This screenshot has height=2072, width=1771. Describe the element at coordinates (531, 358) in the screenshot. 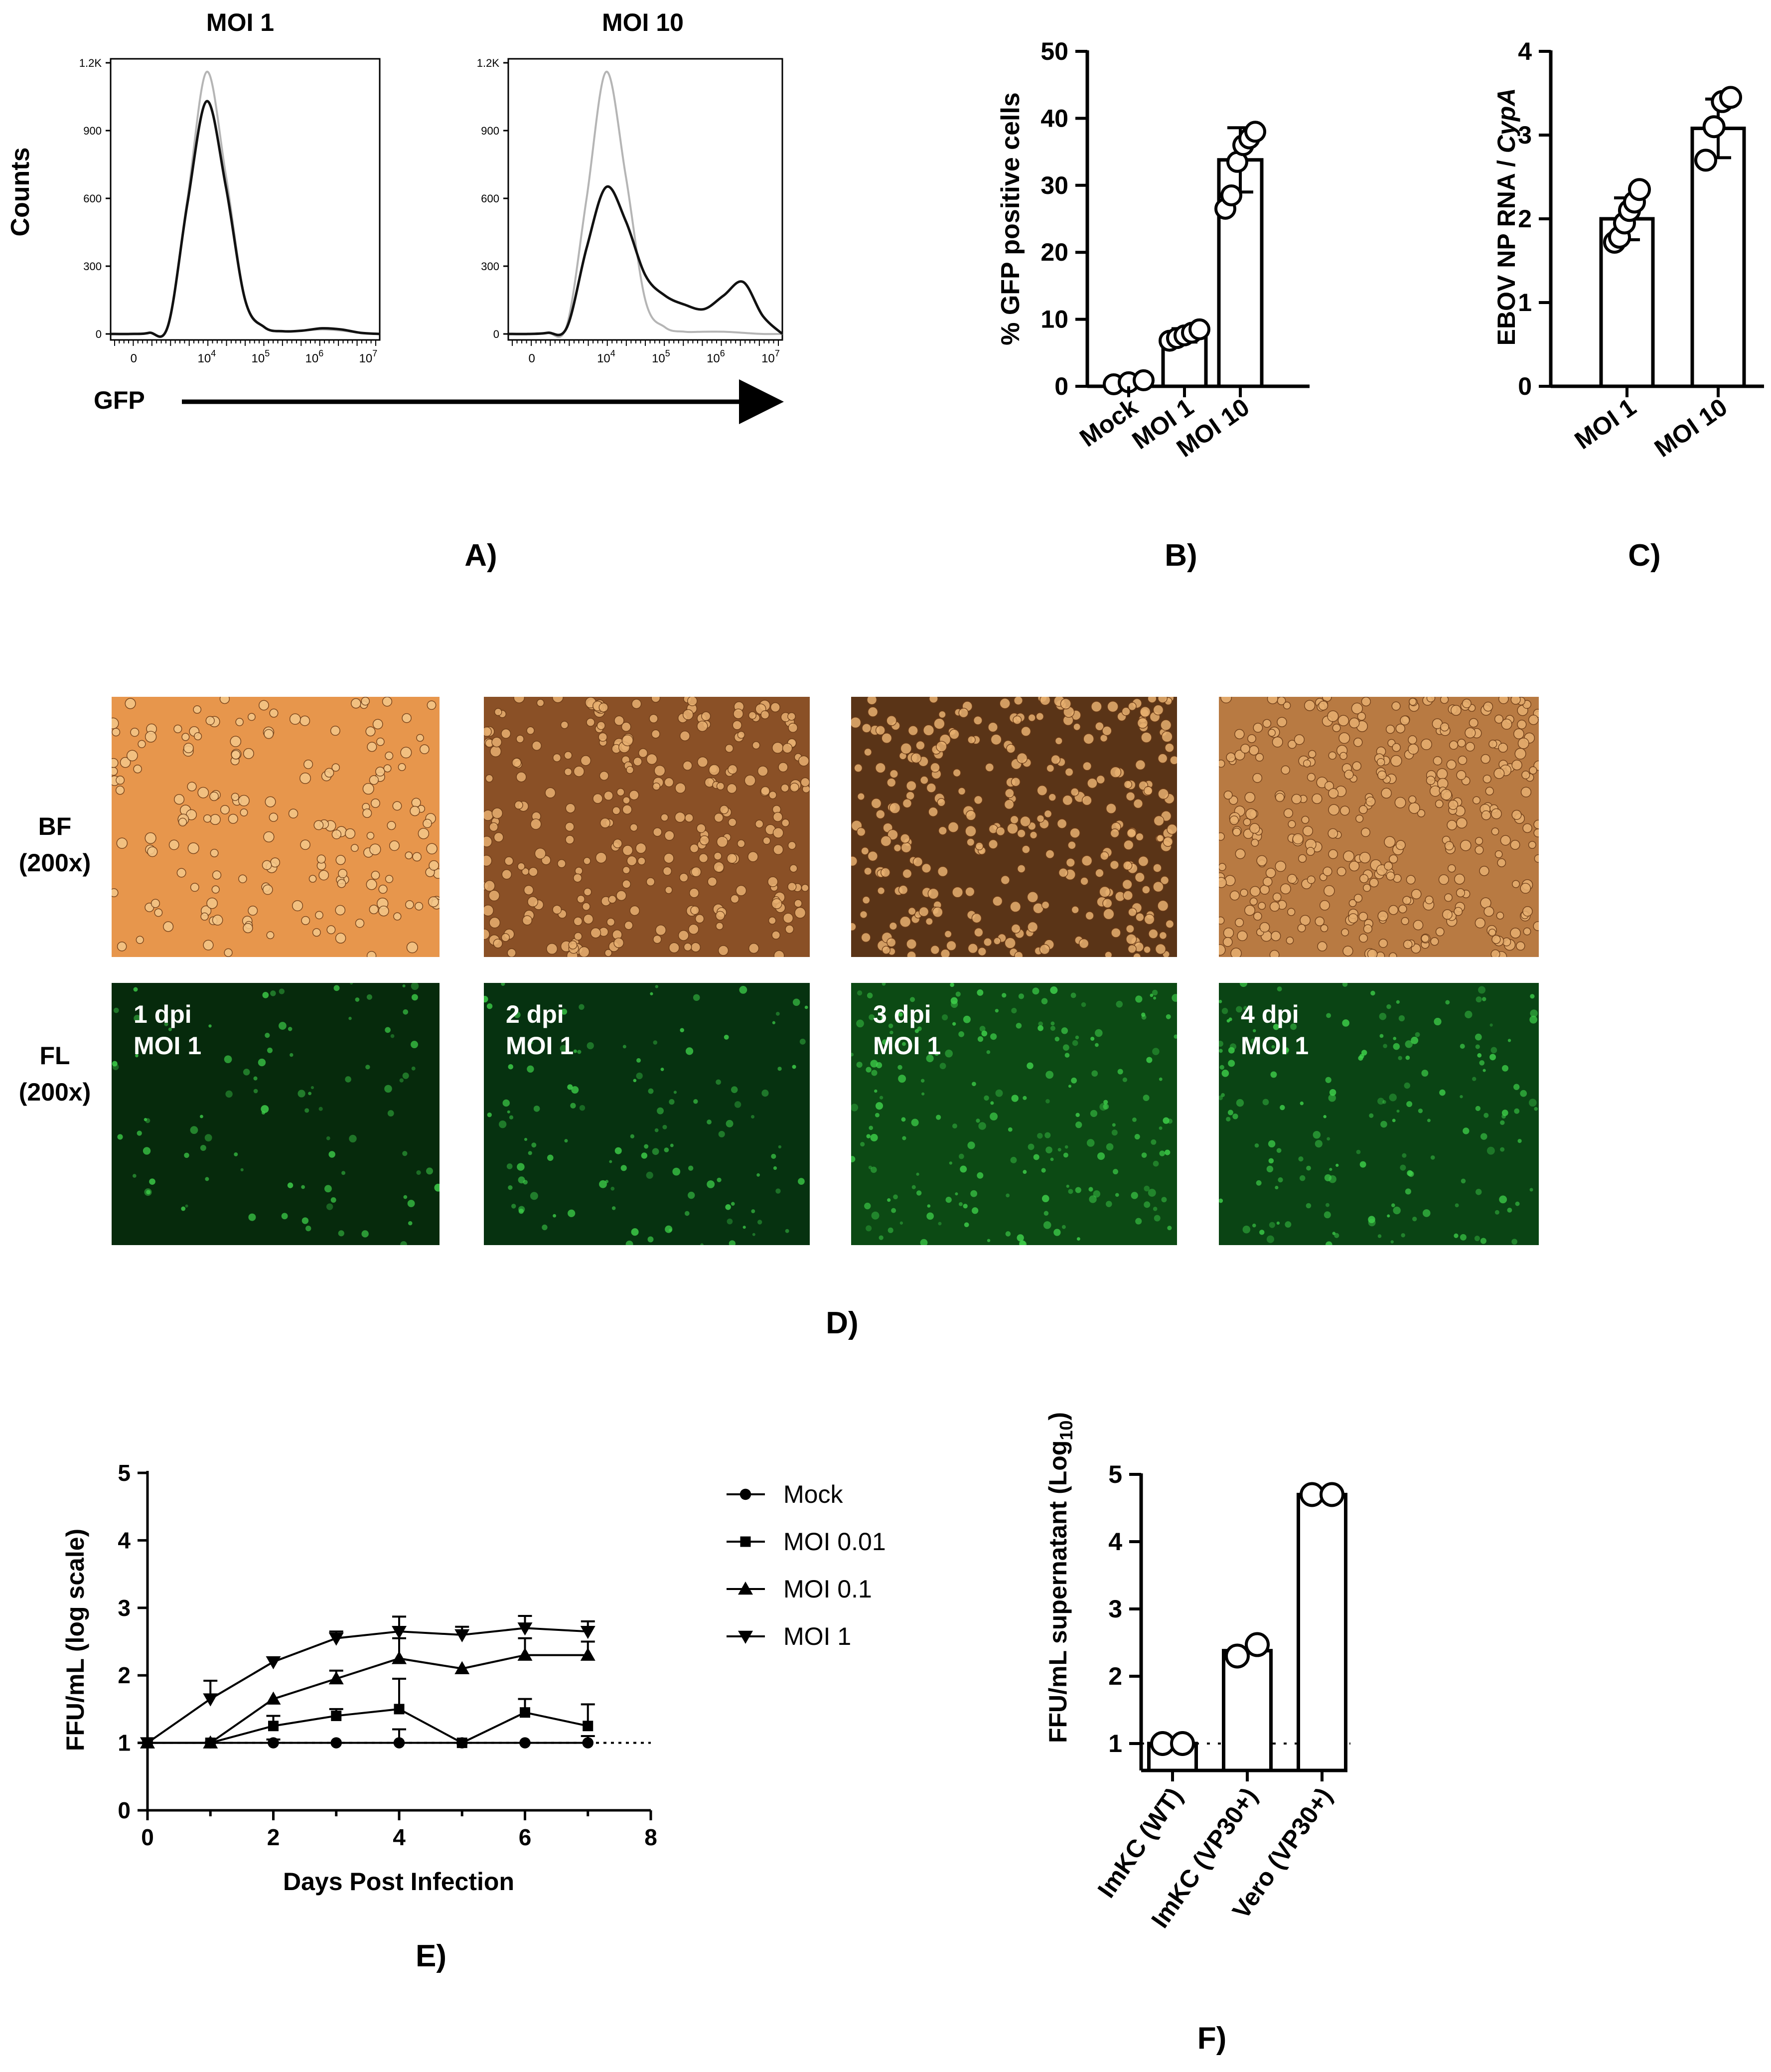

I see `x-tick-label: 0` at that location.